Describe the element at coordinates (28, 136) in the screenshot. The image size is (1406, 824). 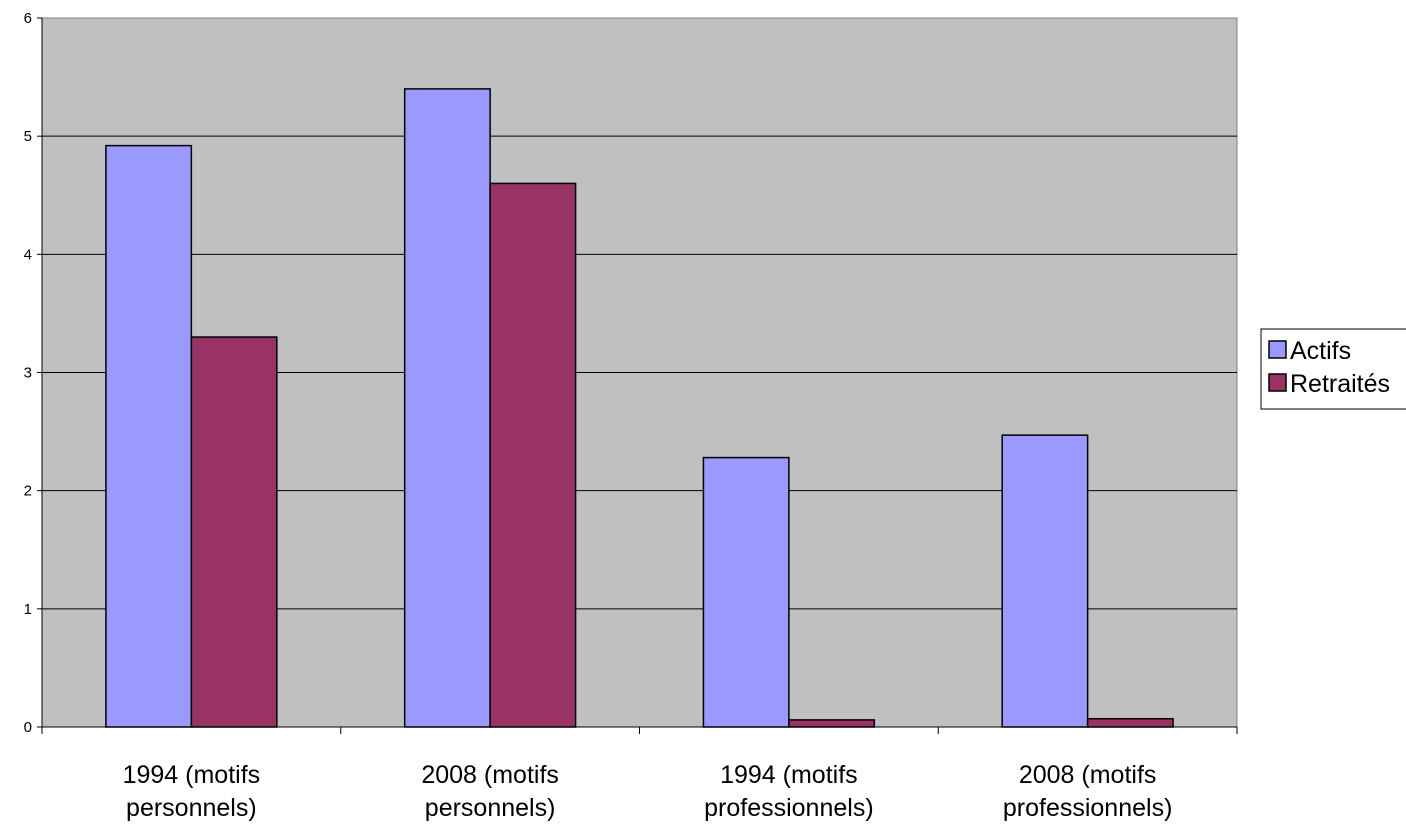
I see `y-tick-label: 5` at that location.